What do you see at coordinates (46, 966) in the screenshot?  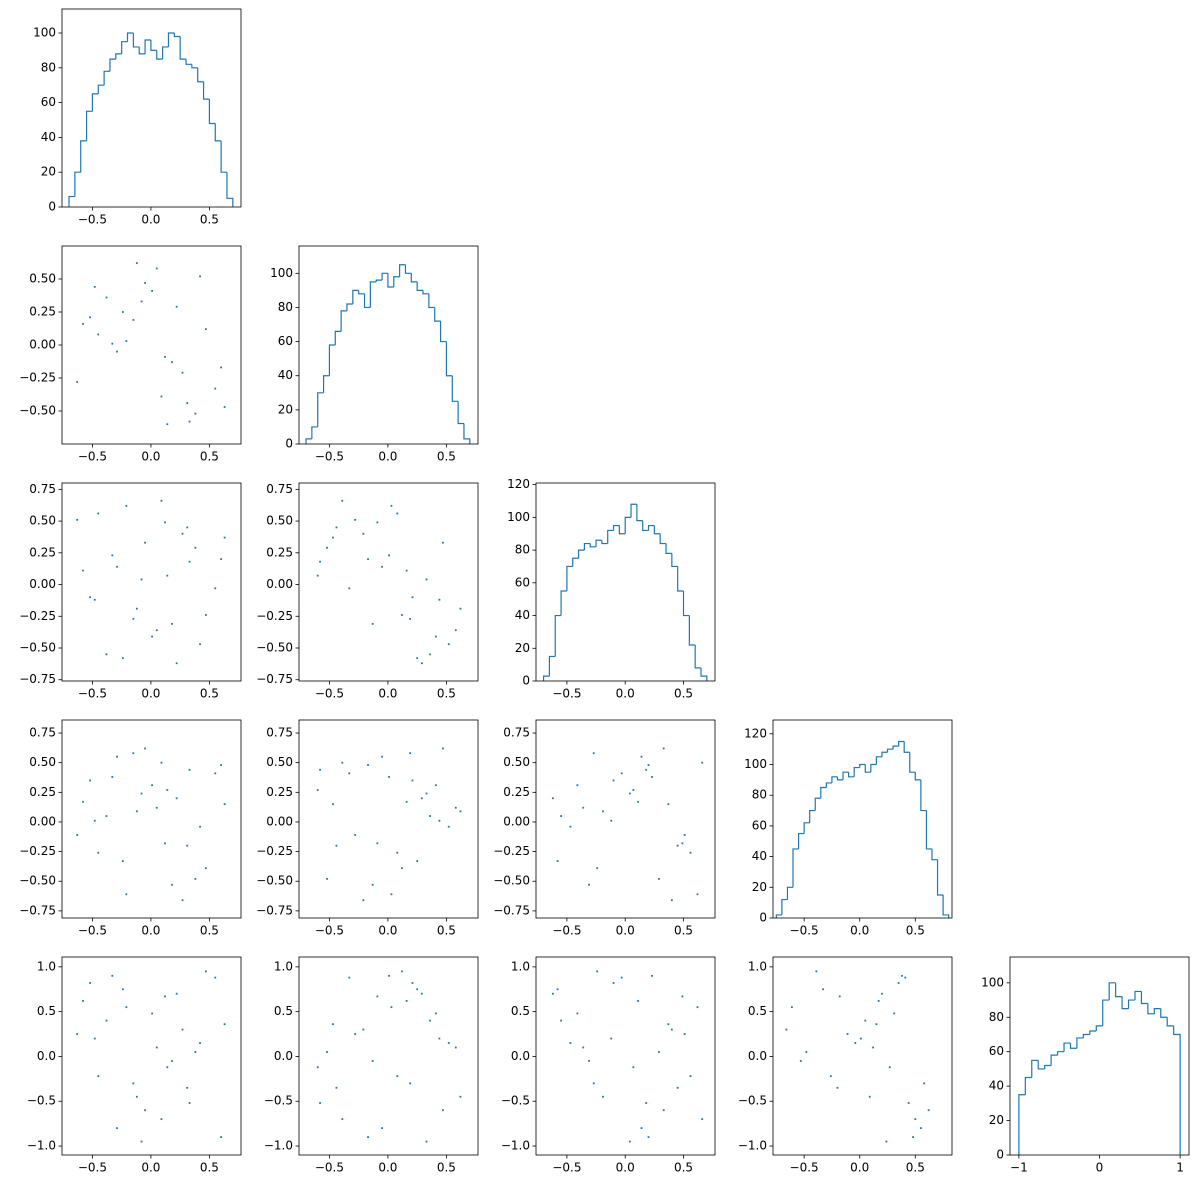 I see `y-tick-label: 1.0` at bounding box center [46, 966].